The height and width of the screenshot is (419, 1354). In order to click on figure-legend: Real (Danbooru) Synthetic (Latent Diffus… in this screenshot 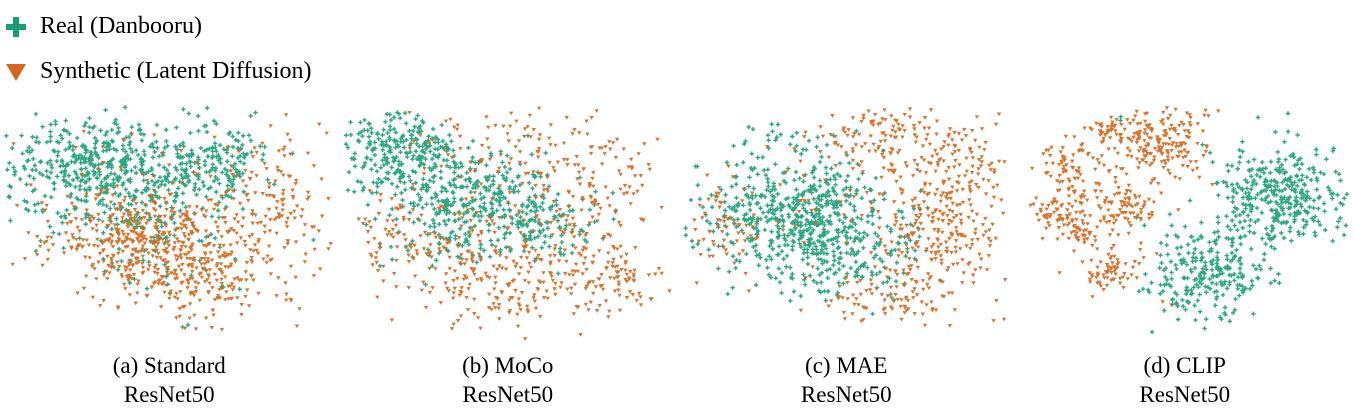, I will do `click(158, 49)`.